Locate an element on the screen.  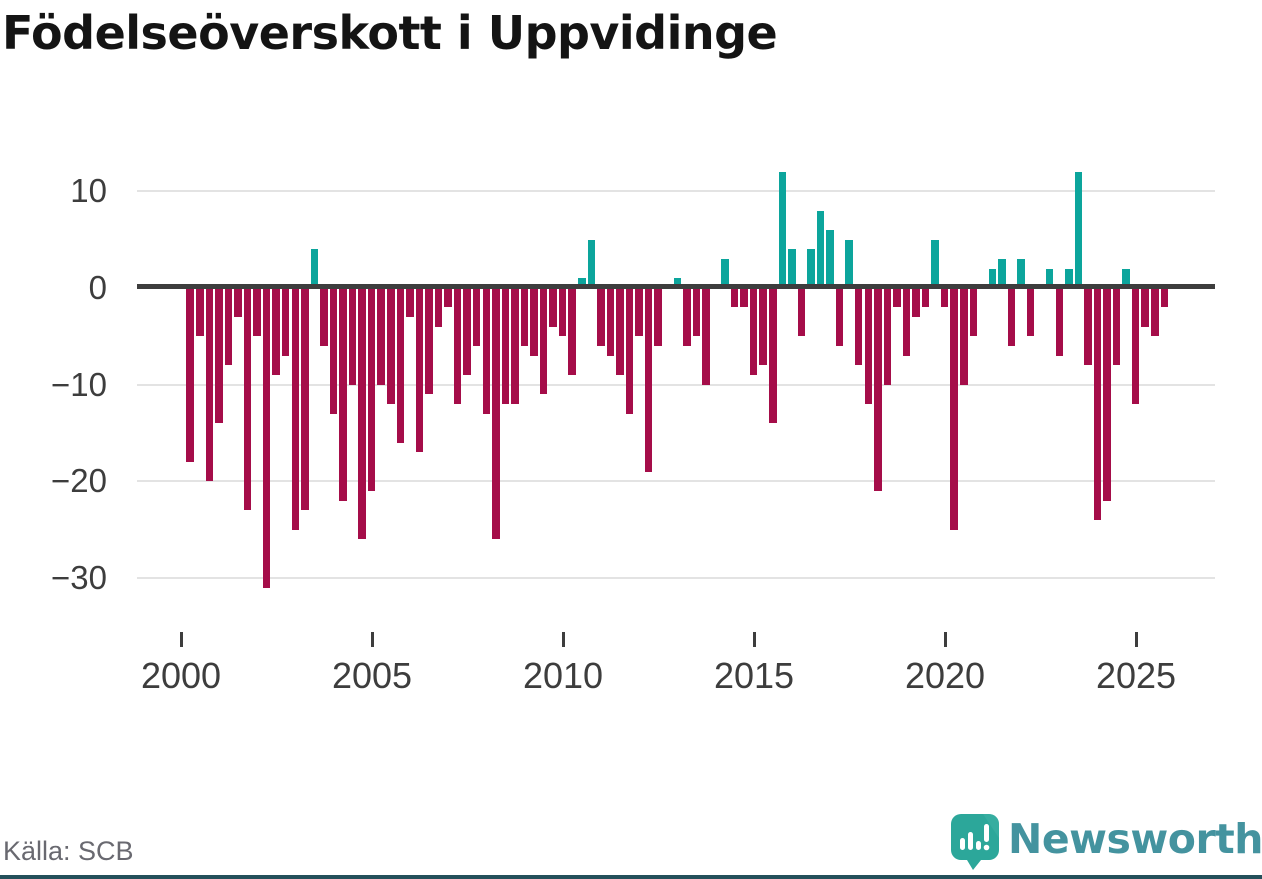
y-axis-label-0: 0 is located at coordinates (97, 287).